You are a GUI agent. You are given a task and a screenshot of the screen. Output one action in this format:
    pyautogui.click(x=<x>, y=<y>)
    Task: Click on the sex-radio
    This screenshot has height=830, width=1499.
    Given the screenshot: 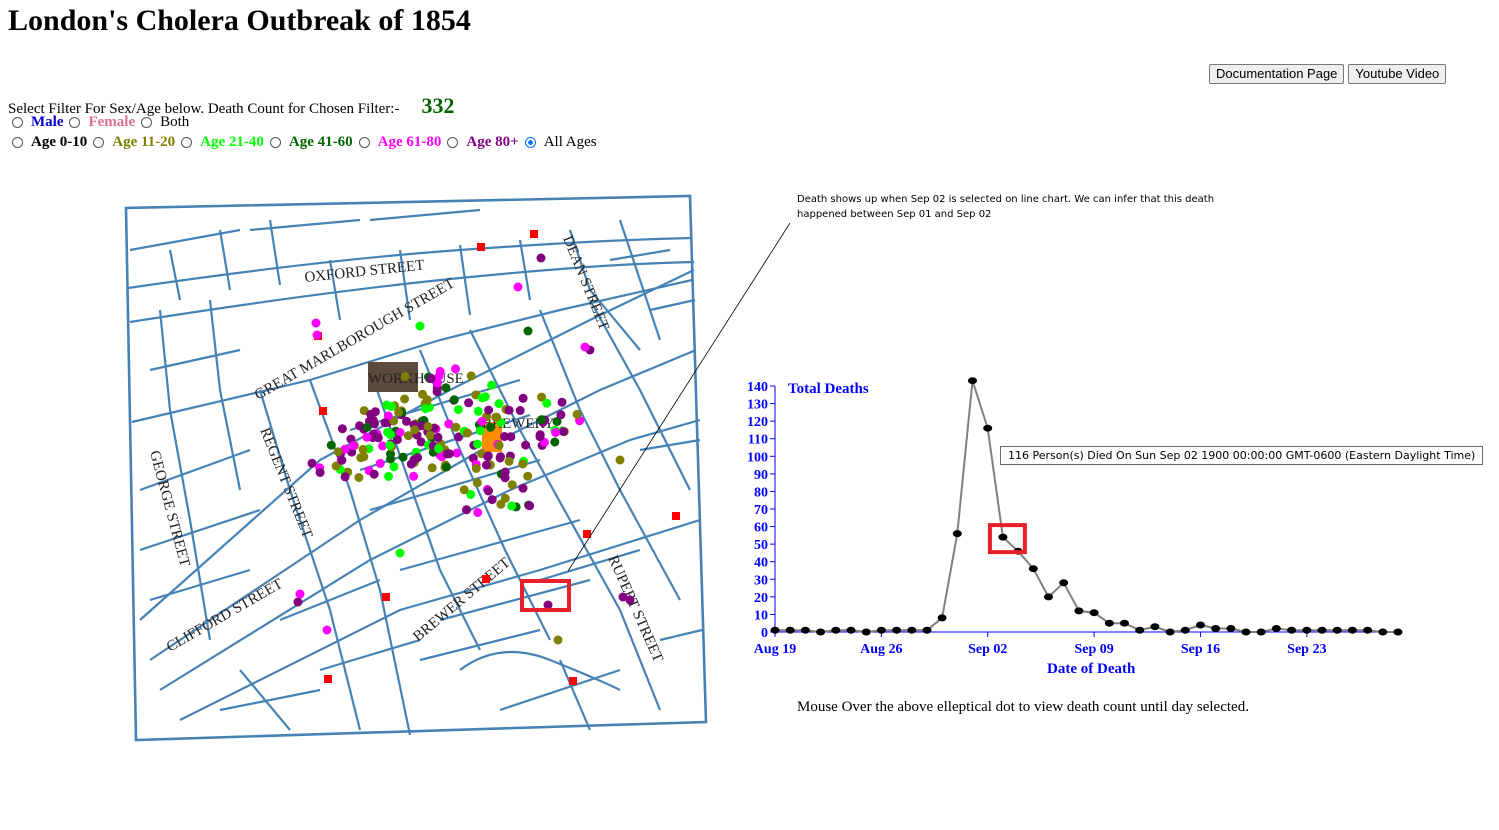 What is the action you would take?
    pyautogui.click(x=147, y=122)
    